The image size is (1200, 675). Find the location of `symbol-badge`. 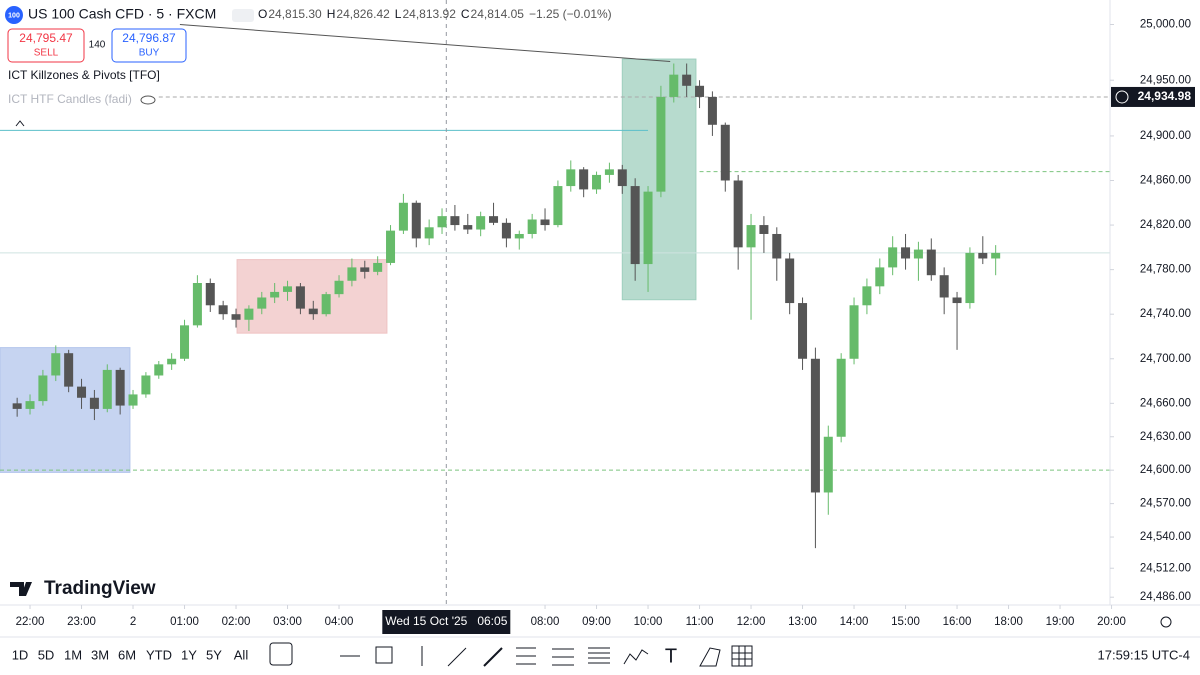

symbol-badge is located at coordinates (14, 15).